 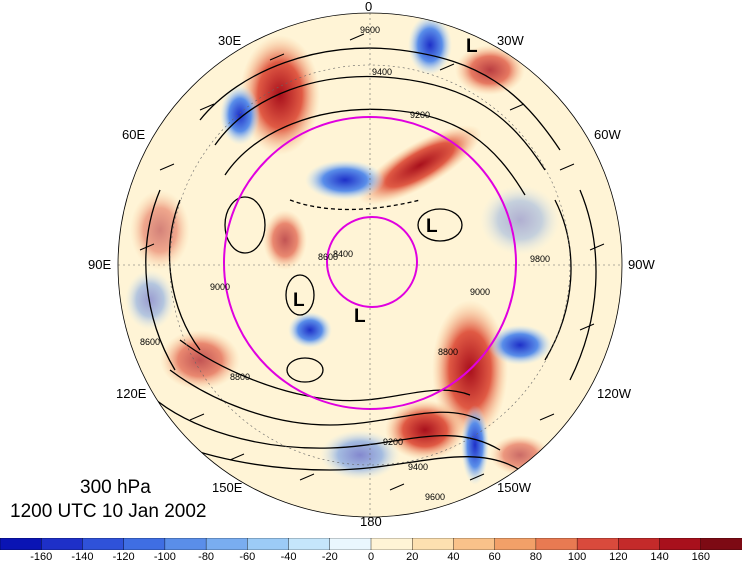 What do you see at coordinates (164, 556) in the screenshot?
I see `colorbar-tick-label: -100` at bounding box center [164, 556].